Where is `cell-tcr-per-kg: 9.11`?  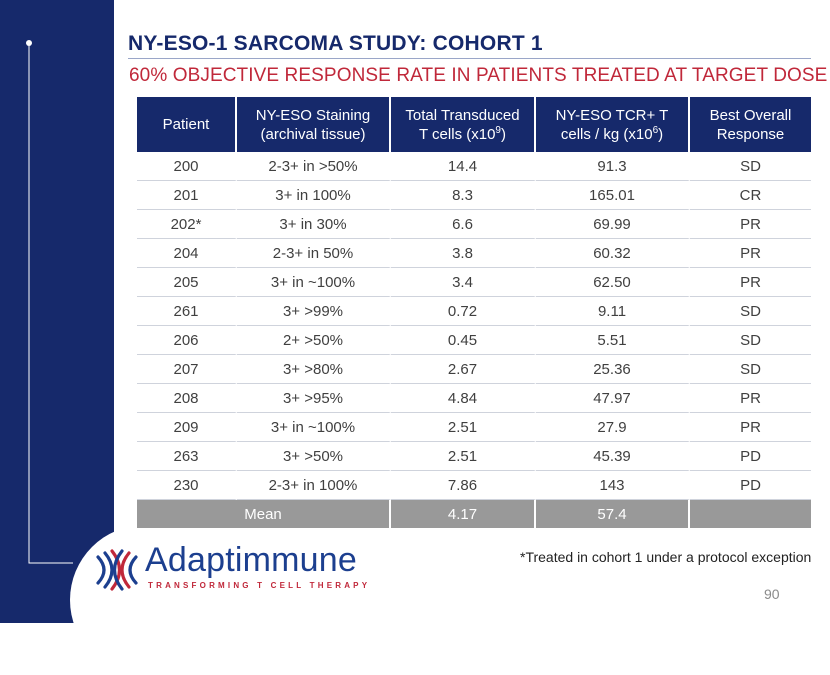 cell-tcr-per-kg: 9.11 is located at coordinates (613, 311).